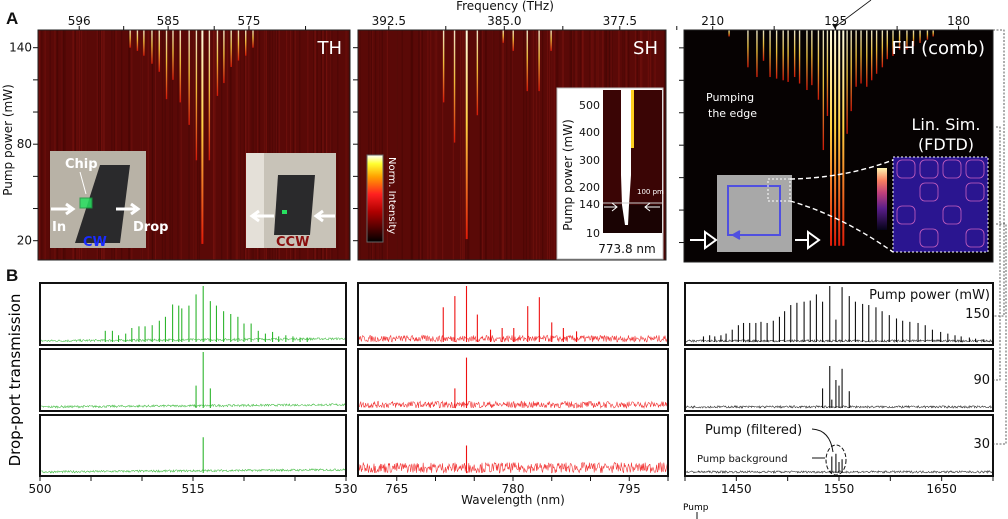 The width and height of the screenshot is (1008, 519). I want to click on edge-loop, so click(754, 210).